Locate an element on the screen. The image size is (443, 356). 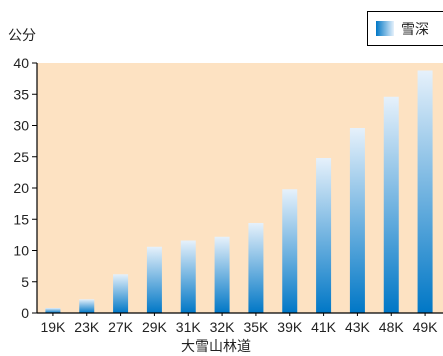
x-tick-label: 27K is located at coordinates (121, 327).